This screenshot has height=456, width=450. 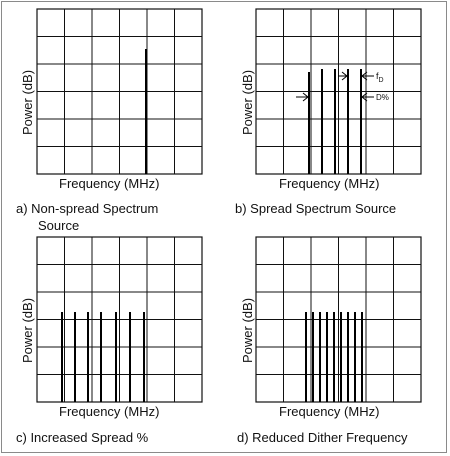 What do you see at coordinates (87, 208) in the screenshot?
I see `panel-a-caption: a) Non-spread Spectrum` at bounding box center [87, 208].